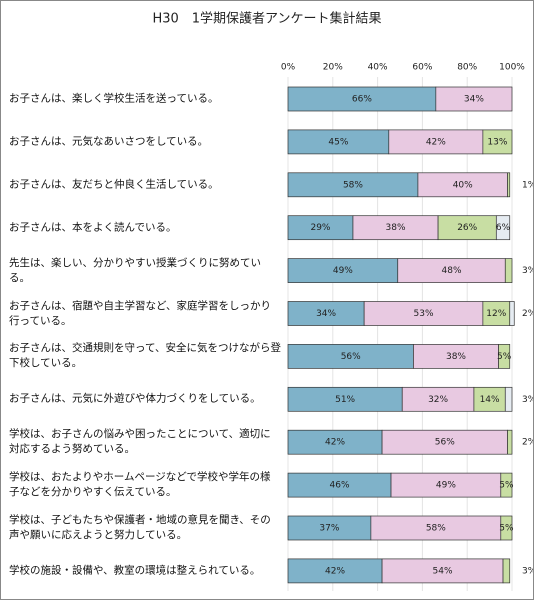  What do you see at coordinates (422, 68) in the screenshot?
I see `x-tick-label: 60%` at bounding box center [422, 68].